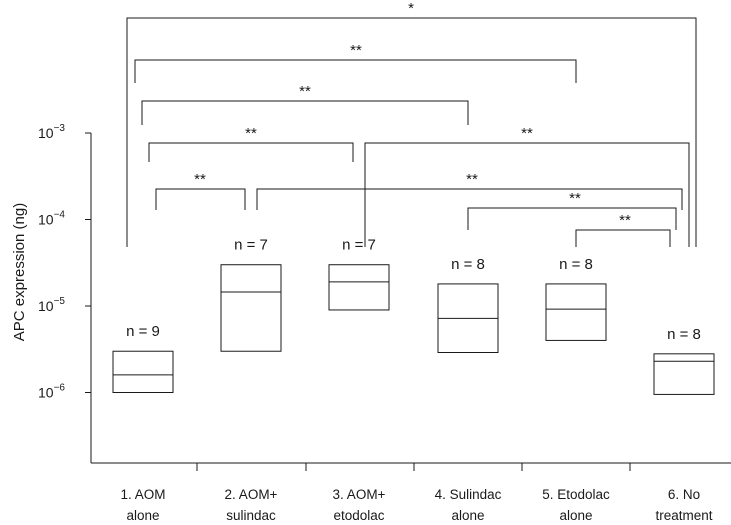 This screenshot has width=731, height=525. Describe the element at coordinates (19, 272) in the screenshot. I see `y-axis-label: APC expression (ng)` at that location.